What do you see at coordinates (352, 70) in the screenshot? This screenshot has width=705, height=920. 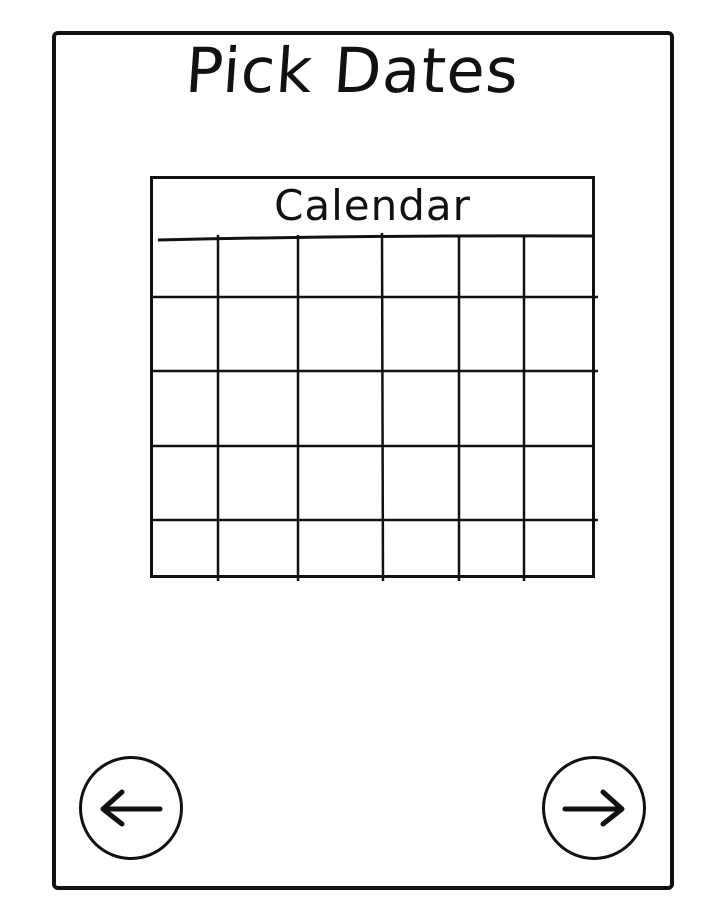 I see `page-title: Pick Dates` at bounding box center [352, 70].